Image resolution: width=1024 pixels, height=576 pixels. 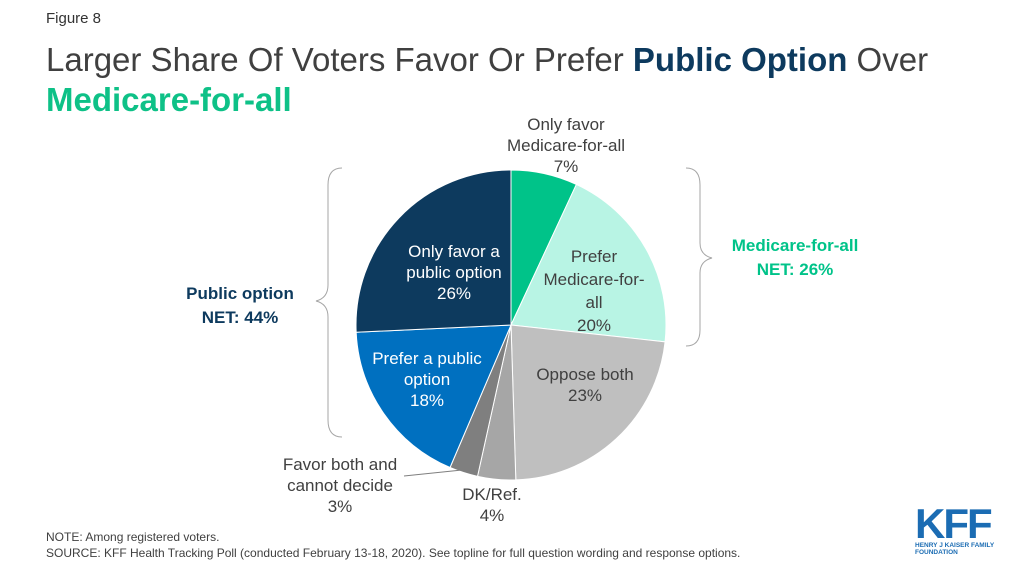 I want to click on leader-lines, so click(x=433, y=473).